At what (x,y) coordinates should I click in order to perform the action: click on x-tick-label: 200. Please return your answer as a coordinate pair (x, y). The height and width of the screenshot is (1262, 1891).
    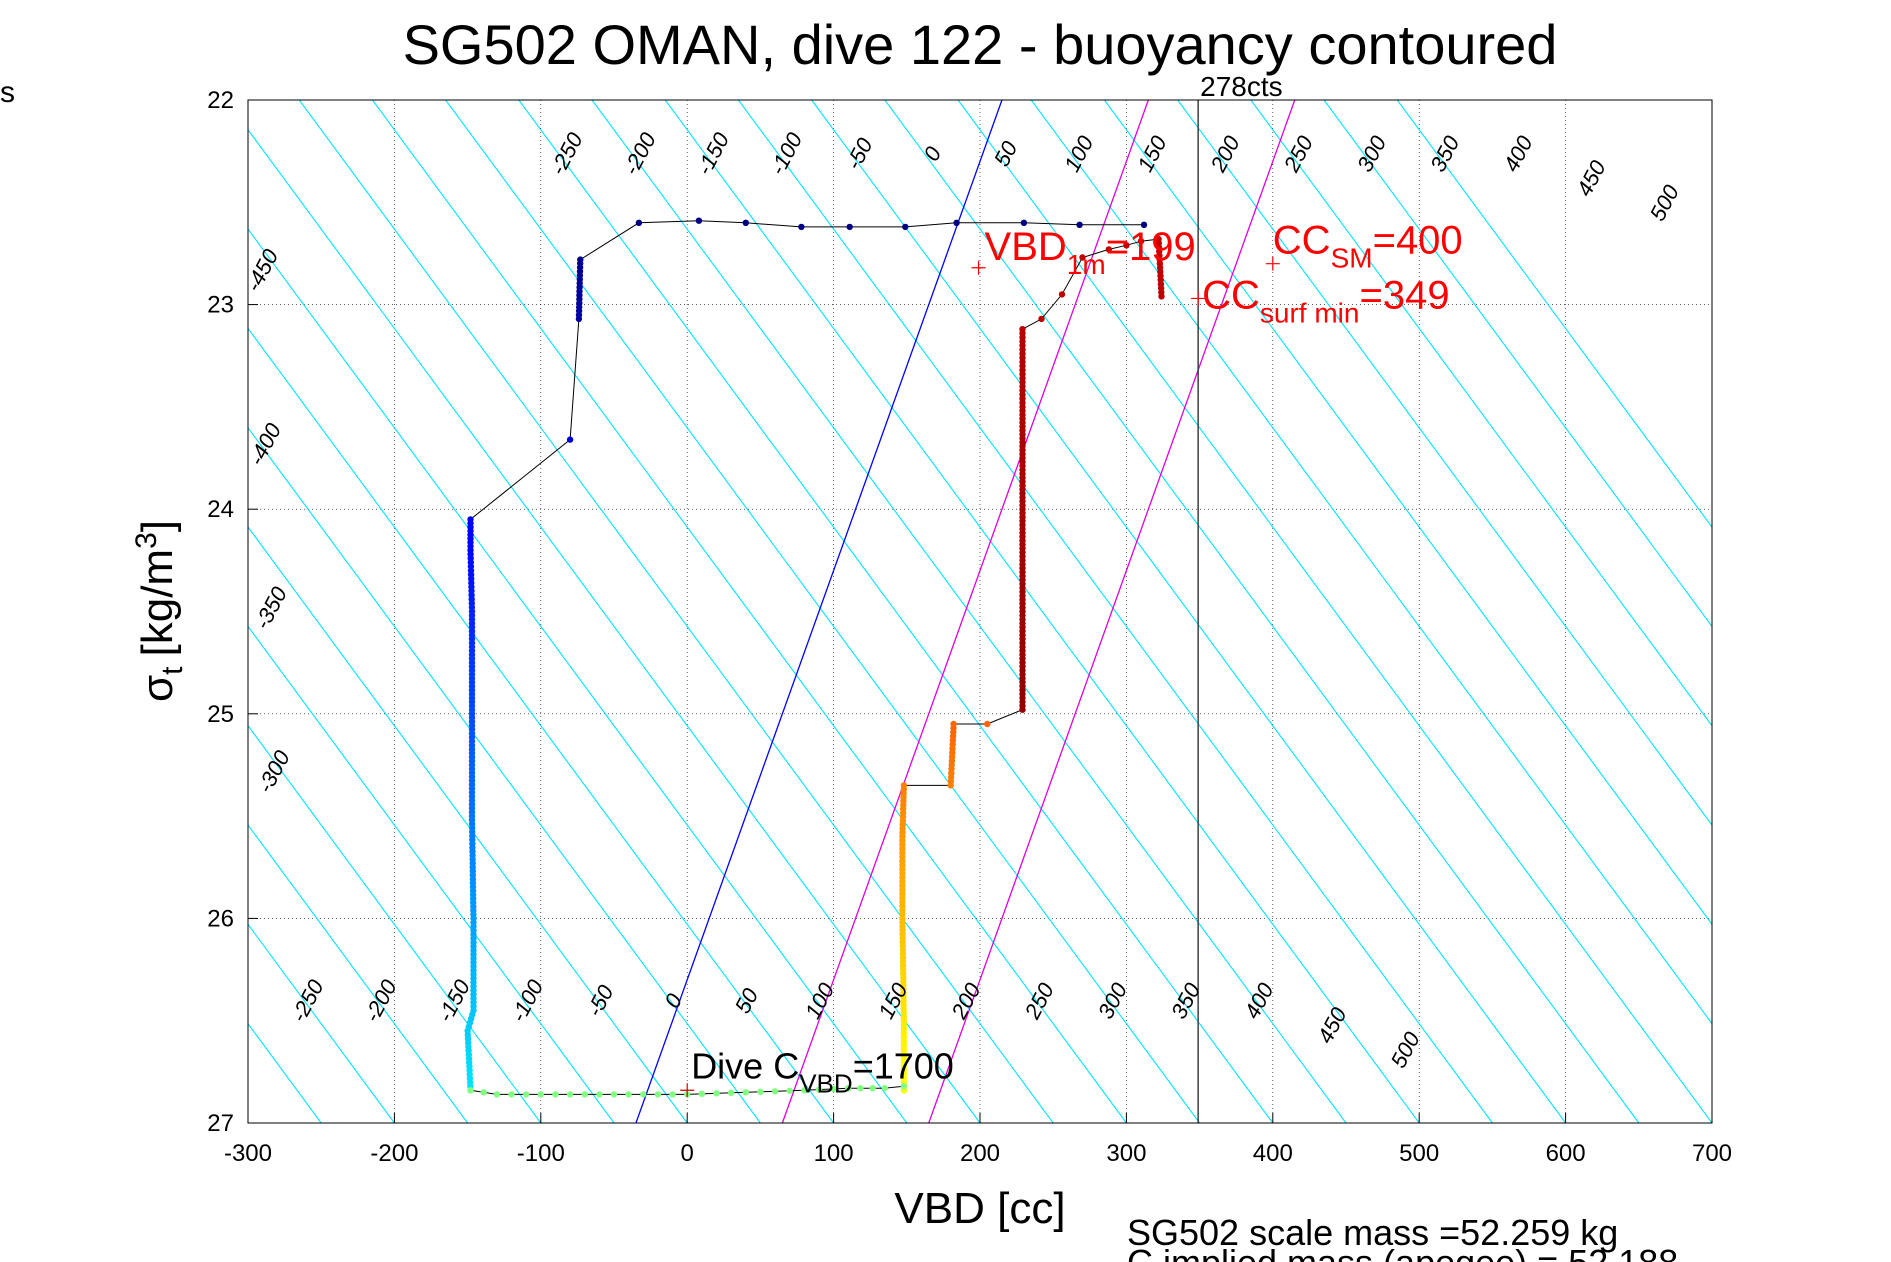
    Looking at the image, I should click on (980, 1153).